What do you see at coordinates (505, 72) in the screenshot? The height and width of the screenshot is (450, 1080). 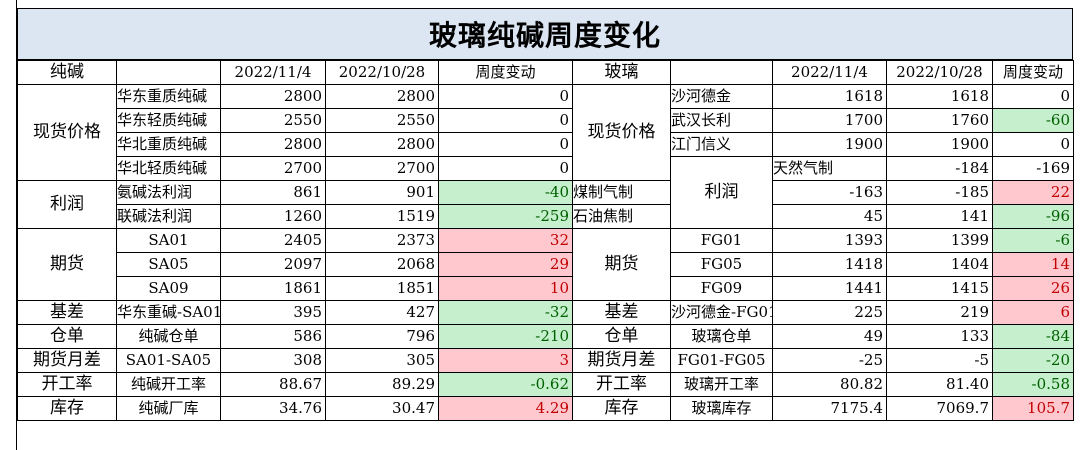 I see `header-cell: 周度变动` at bounding box center [505, 72].